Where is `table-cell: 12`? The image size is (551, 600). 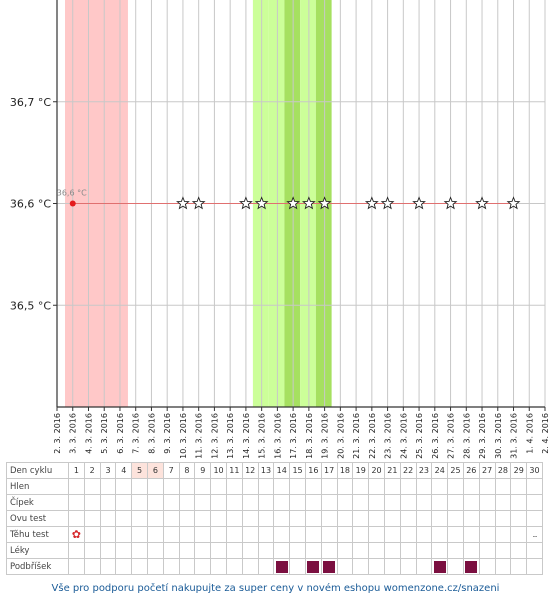
table-cell: 12 is located at coordinates (250, 470).